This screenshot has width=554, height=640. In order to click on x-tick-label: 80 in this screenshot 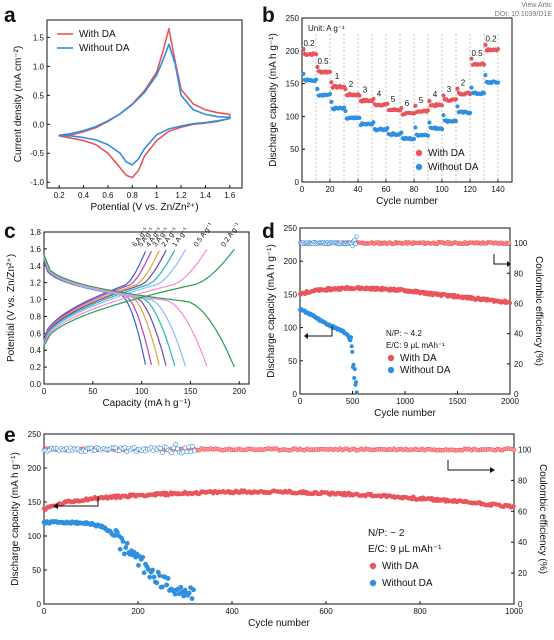, I will do `click(414, 189)`.